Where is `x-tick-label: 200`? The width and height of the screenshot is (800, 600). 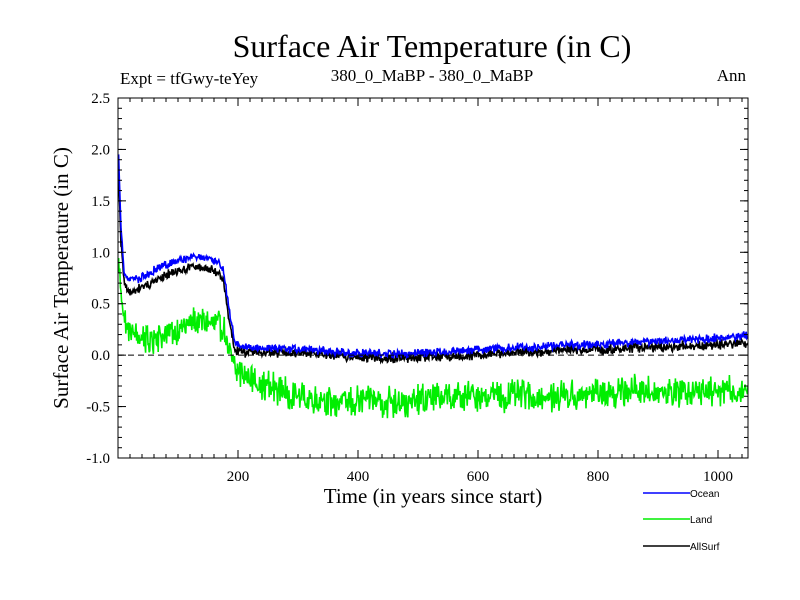
x-tick-label: 200 is located at coordinates (238, 477).